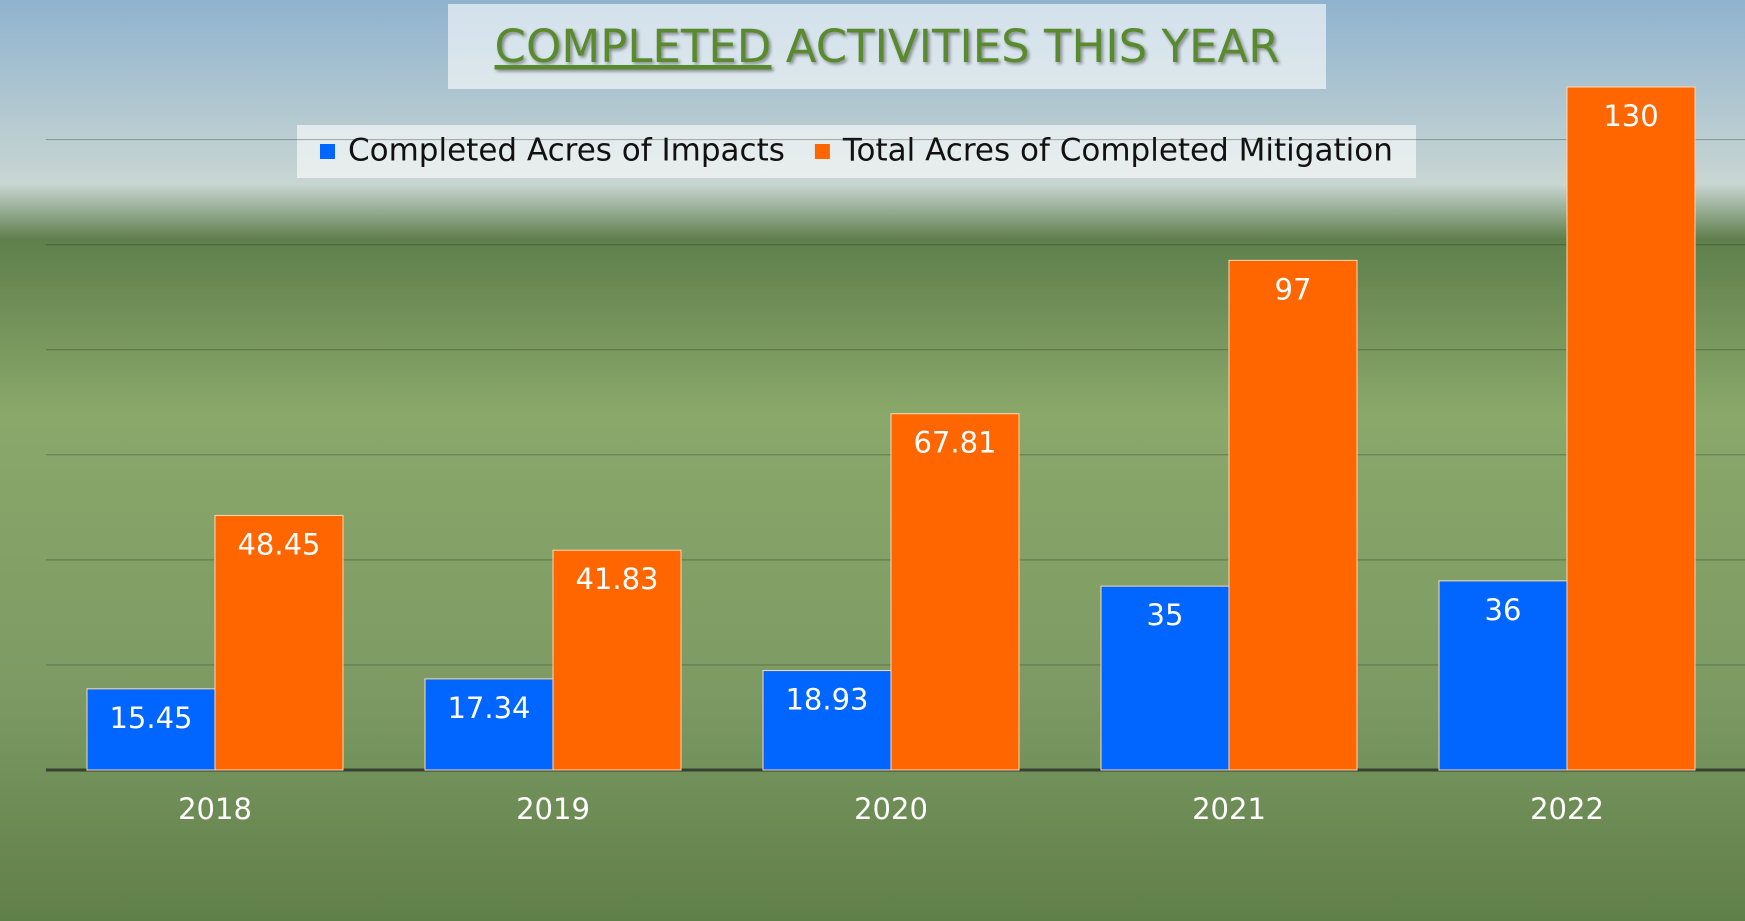 The image size is (1745, 921). Describe the element at coordinates (616, 579) in the screenshot. I see `data-label: 41.83` at that location.